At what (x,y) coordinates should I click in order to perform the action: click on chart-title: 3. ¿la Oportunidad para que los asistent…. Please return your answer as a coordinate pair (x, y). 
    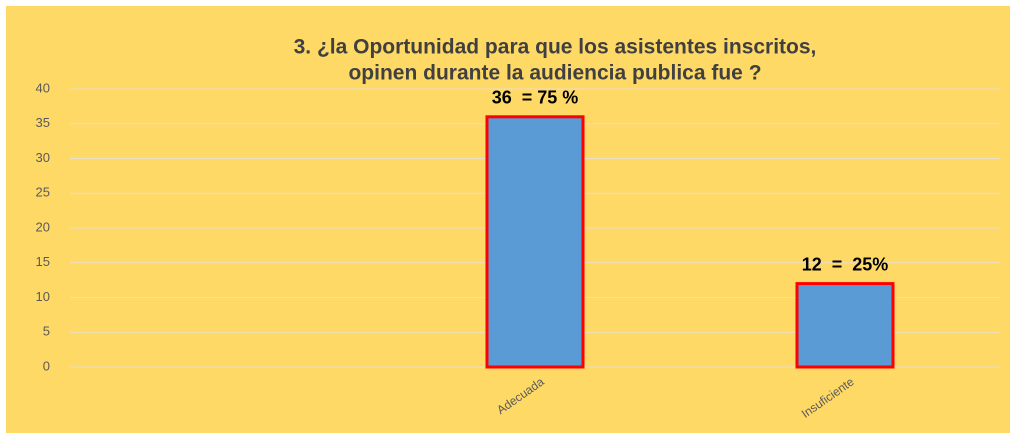
    Looking at the image, I should click on (555, 47).